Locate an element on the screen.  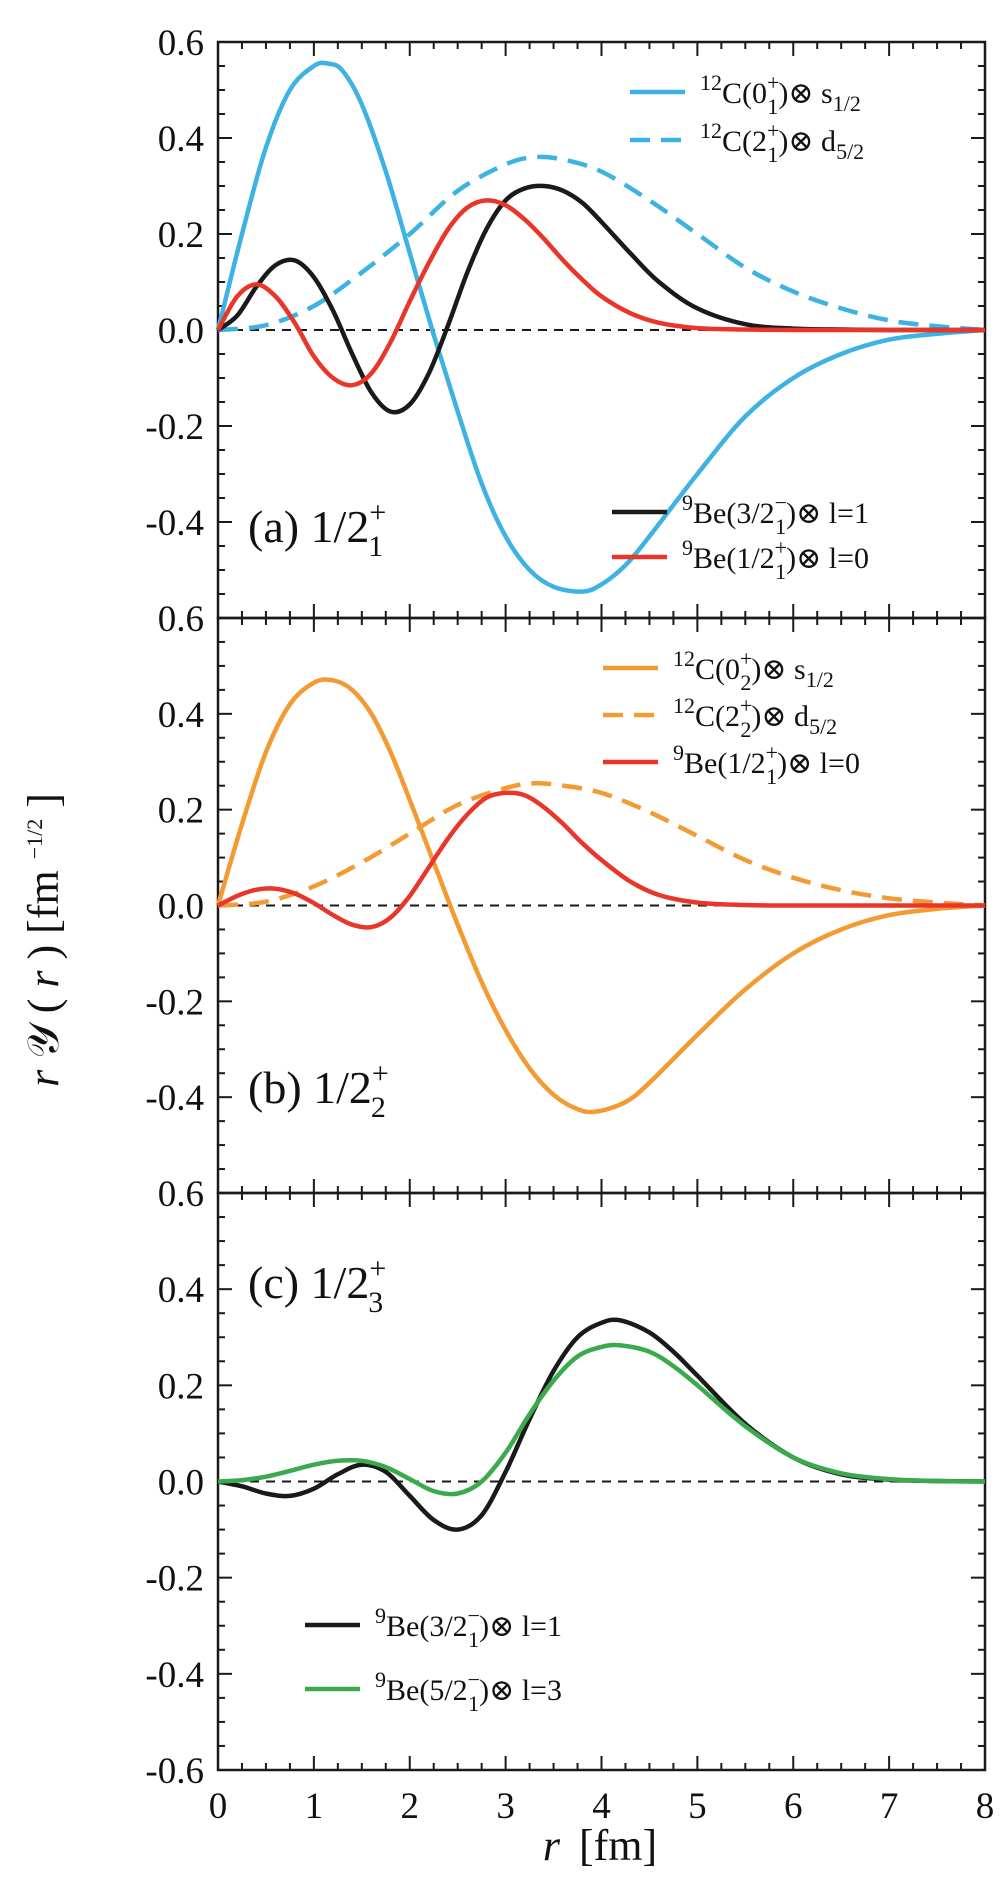
legend-label-b-1: 12C(2+ 2)⊗ d5/2 is located at coordinates (755, 717).